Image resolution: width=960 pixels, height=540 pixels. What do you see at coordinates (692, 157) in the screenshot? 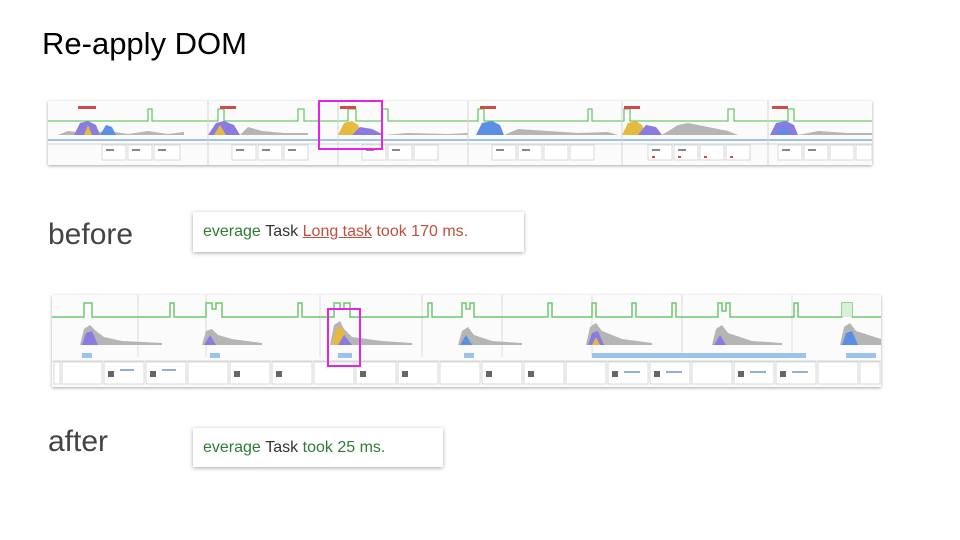
I see `frame-red-dots` at bounding box center [692, 157].